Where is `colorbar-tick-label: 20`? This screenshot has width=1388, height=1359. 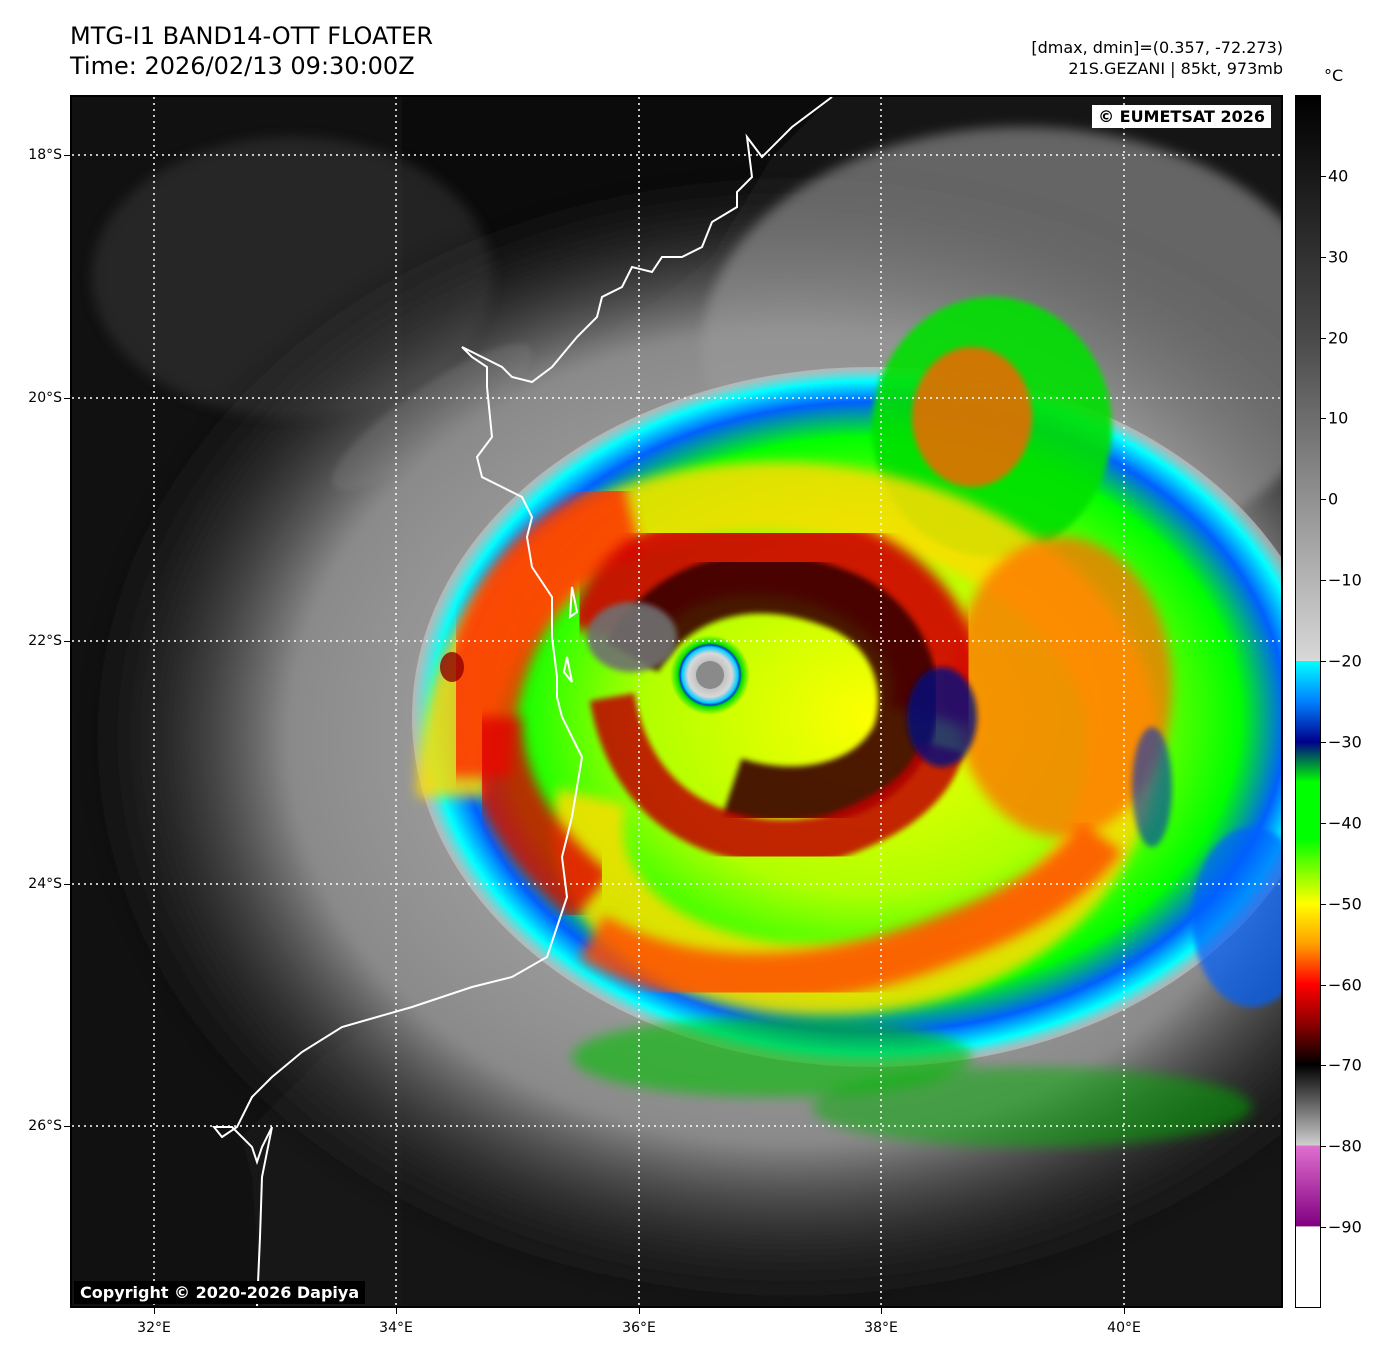
colorbar-tick-label: 20 is located at coordinates (1338, 338).